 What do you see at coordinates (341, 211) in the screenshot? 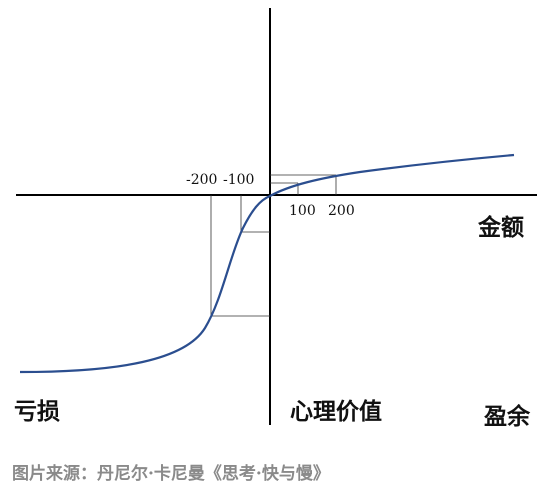
I see `tick-label-200: 200` at bounding box center [341, 211].